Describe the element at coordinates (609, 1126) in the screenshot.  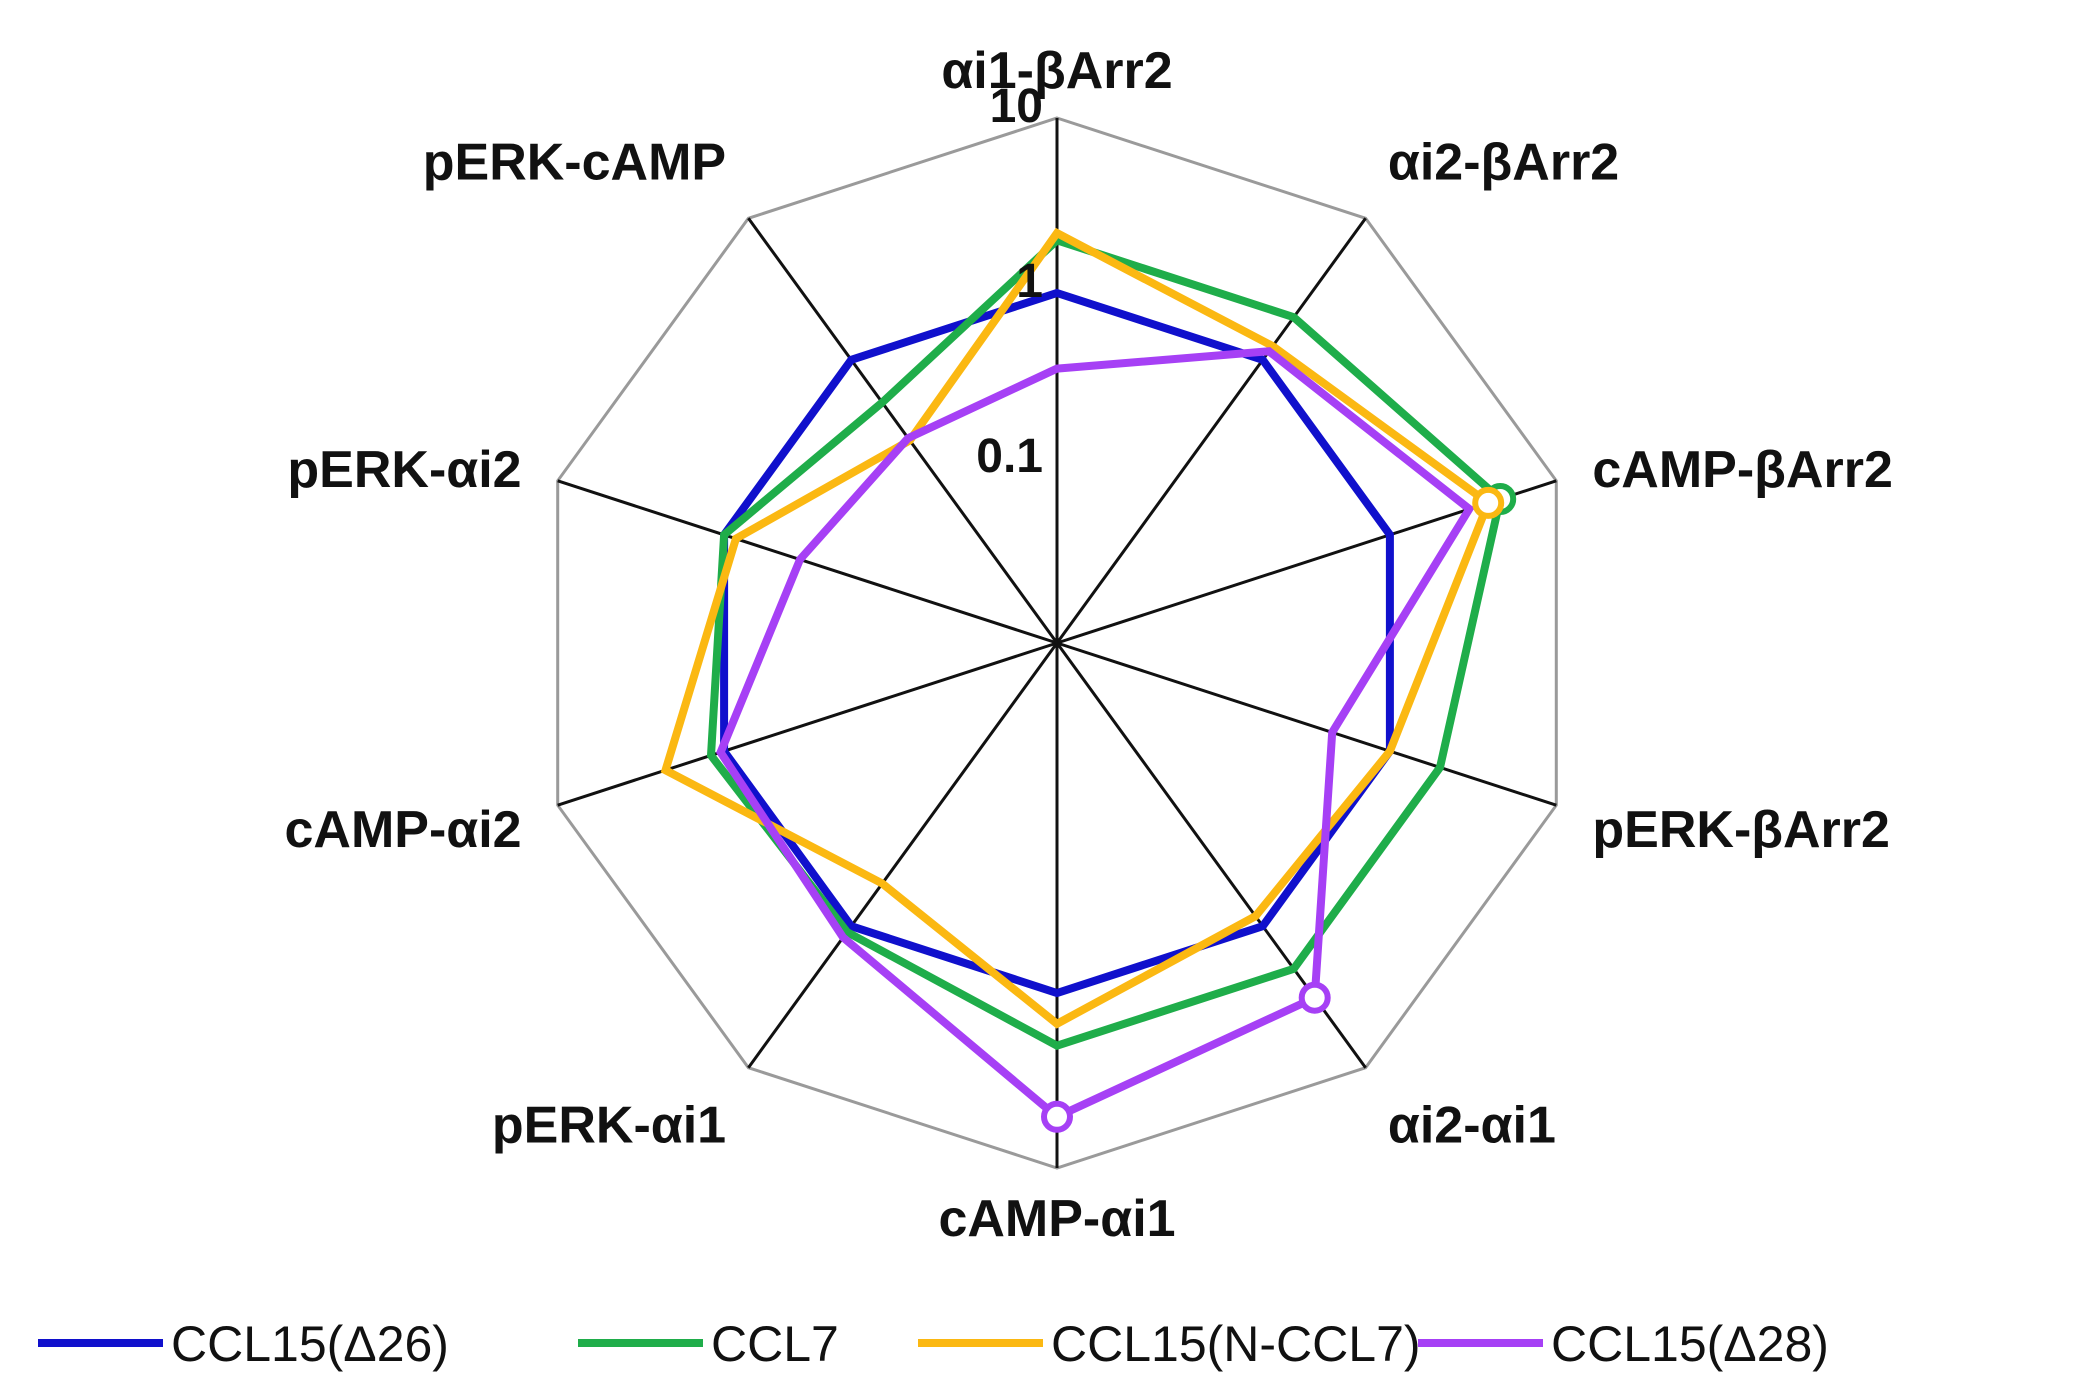
I see `axis-label: pERK-αi1` at that location.